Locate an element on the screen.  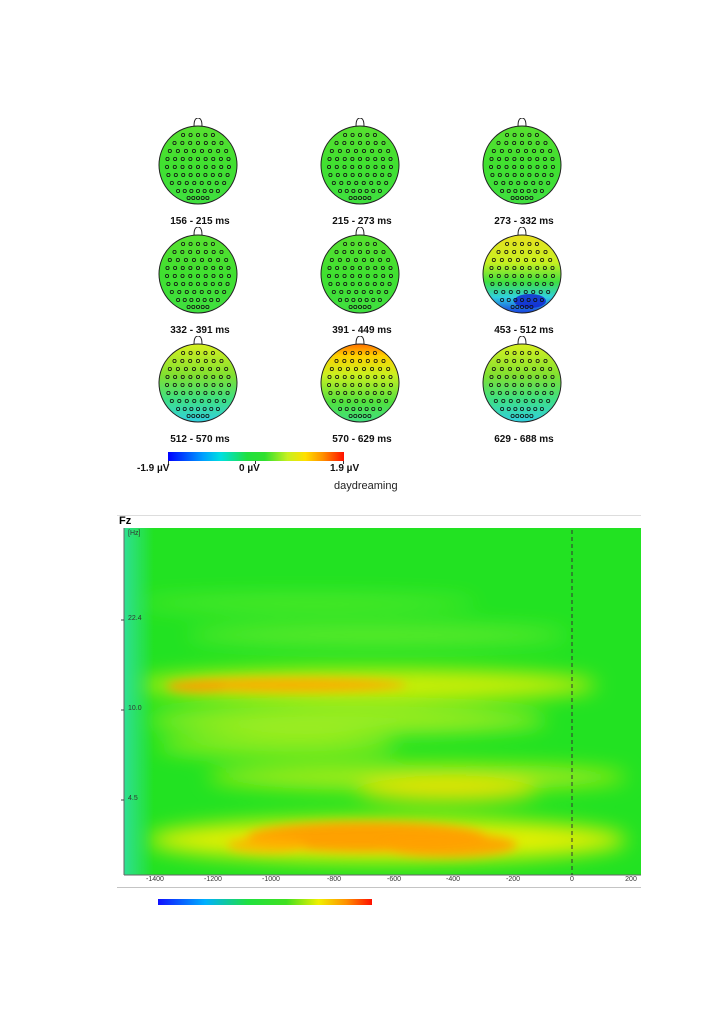
topomap-time-label: 453 - 512 ms is located at coordinates (524, 330).